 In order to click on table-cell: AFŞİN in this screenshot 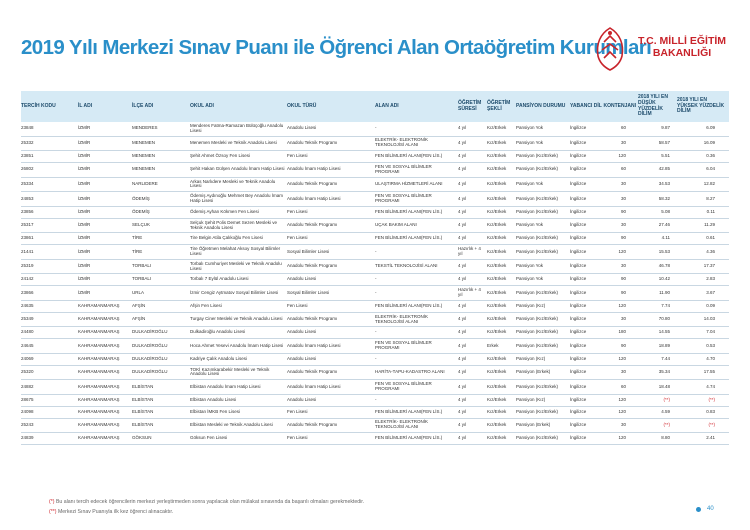, I will do `click(139, 305)`.